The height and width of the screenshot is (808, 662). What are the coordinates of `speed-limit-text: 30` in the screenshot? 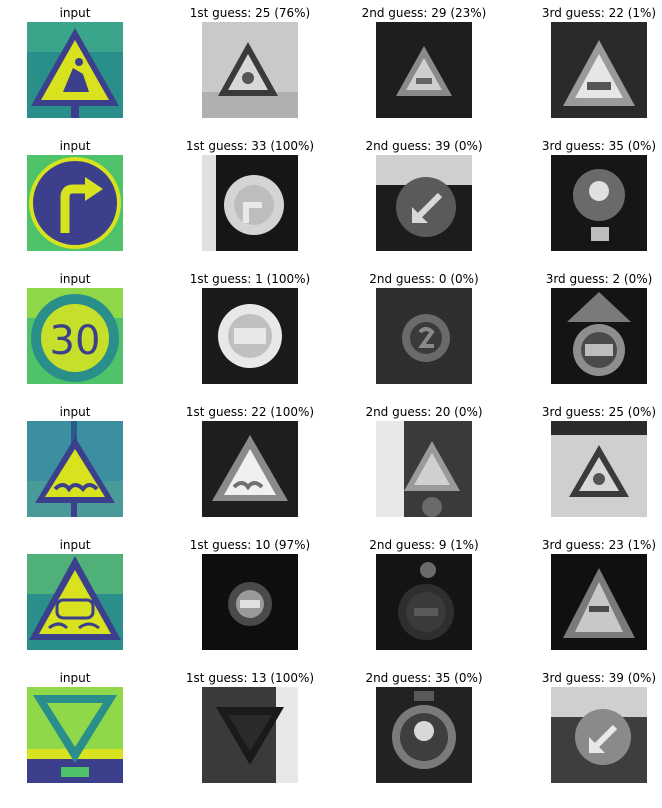 It's located at (75, 341).